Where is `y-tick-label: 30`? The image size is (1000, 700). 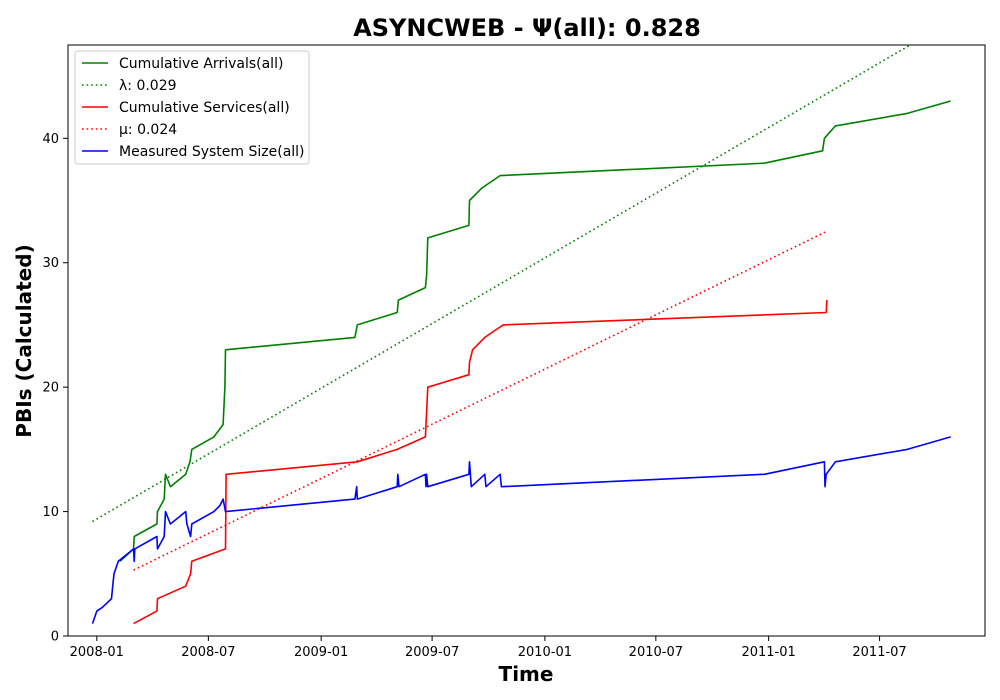 y-tick-label: 30 is located at coordinates (50, 263).